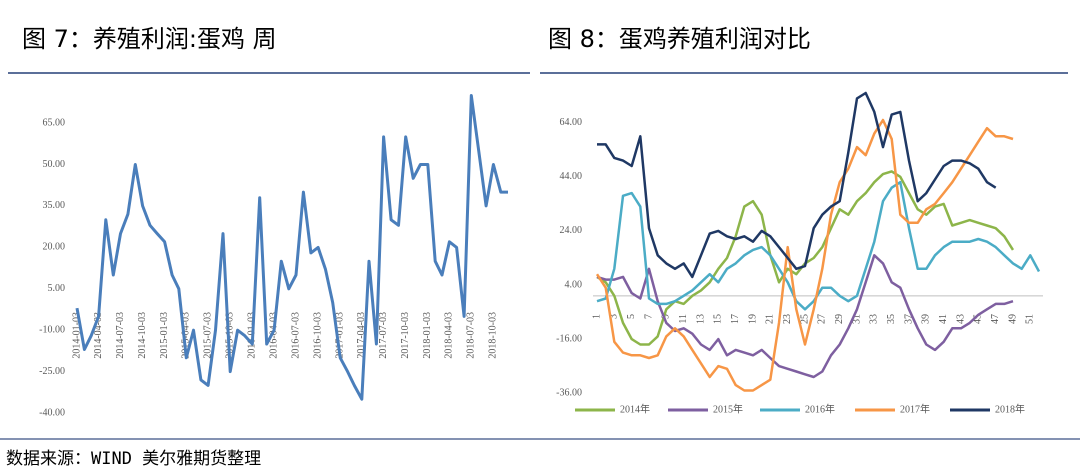 This screenshot has width=1080, height=473. What do you see at coordinates (52, 329) in the screenshot?
I see `y-tick-label: -10.00` at bounding box center [52, 329].